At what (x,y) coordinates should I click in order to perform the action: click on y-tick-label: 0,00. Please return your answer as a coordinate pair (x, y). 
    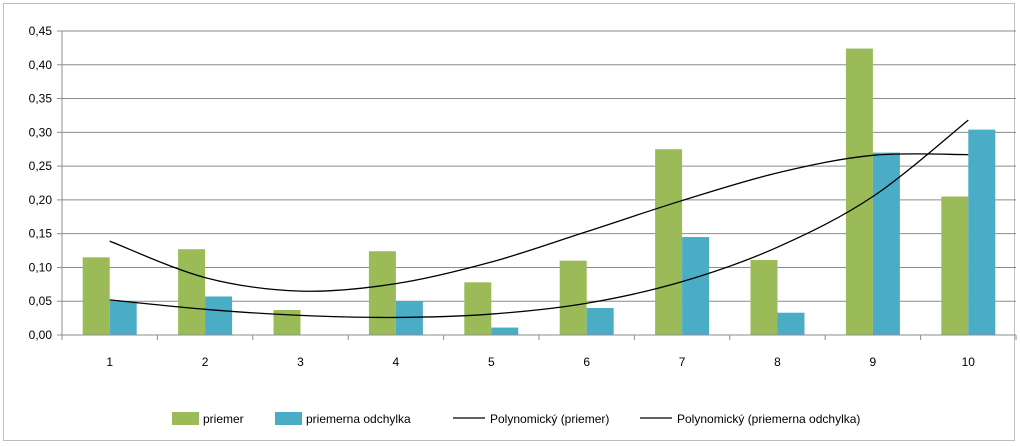
    Looking at the image, I should click on (41, 335).